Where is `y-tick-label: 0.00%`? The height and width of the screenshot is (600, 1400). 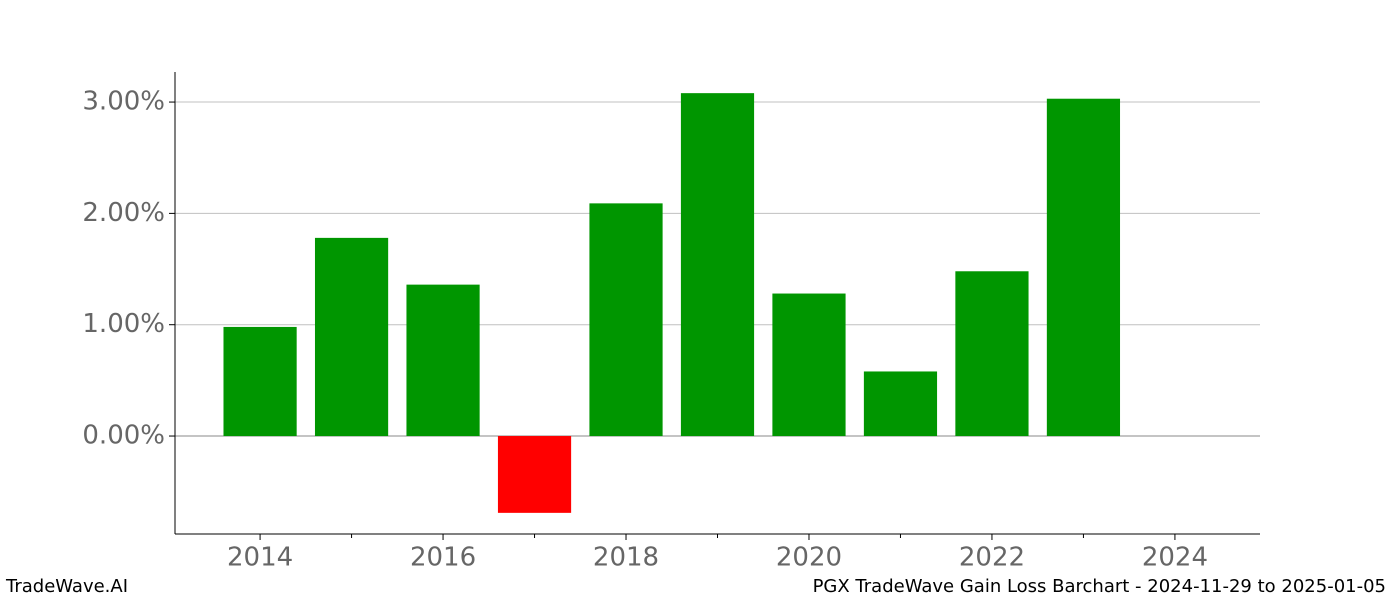
y-tick-label: 0.00% is located at coordinates (123, 436).